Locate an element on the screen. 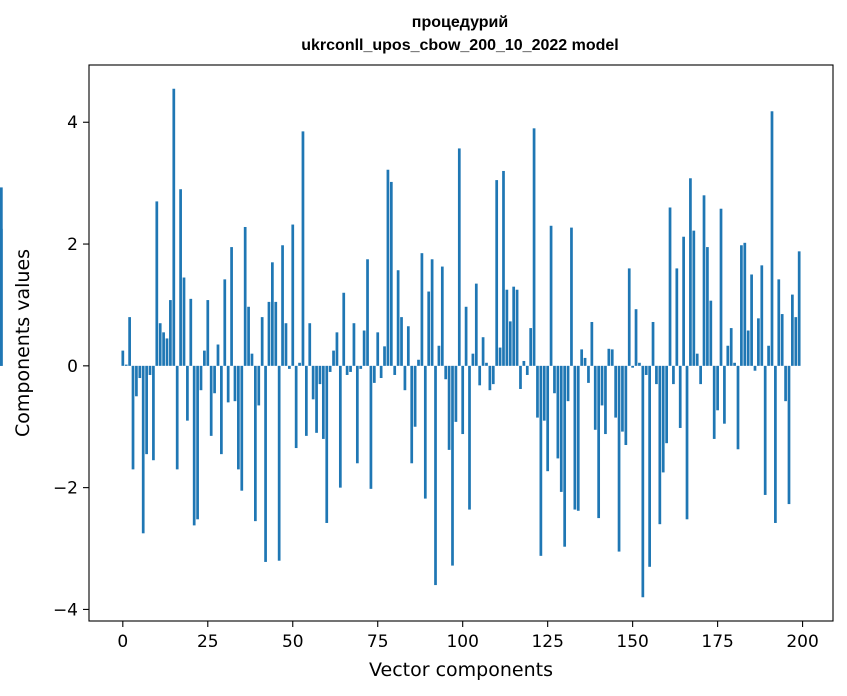 Image resolution: width=847 pixels, height=696 pixels. x-axis-label: Vector components is located at coordinates (461, 670).